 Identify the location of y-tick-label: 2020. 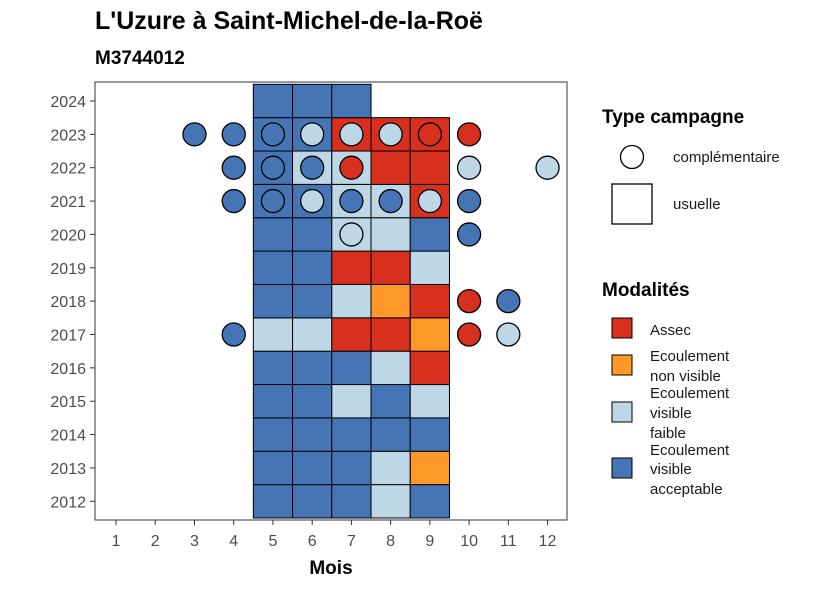
(68, 235).